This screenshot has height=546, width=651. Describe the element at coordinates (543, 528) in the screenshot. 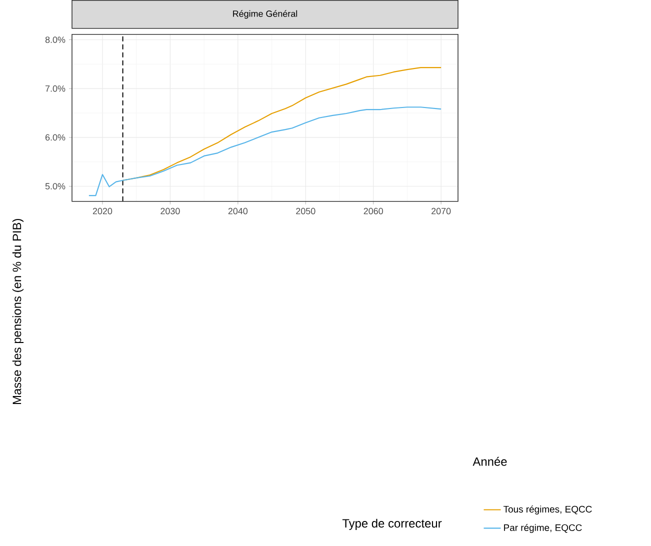

I see `legend-label: Par régime, EQCC` at that location.